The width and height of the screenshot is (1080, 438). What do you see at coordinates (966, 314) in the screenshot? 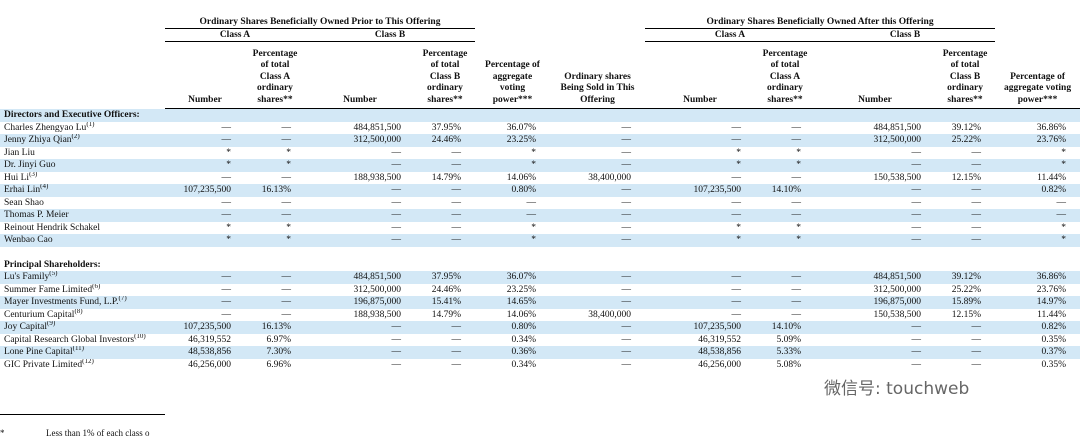
I see `value-cell: 12.15%` at bounding box center [966, 314].